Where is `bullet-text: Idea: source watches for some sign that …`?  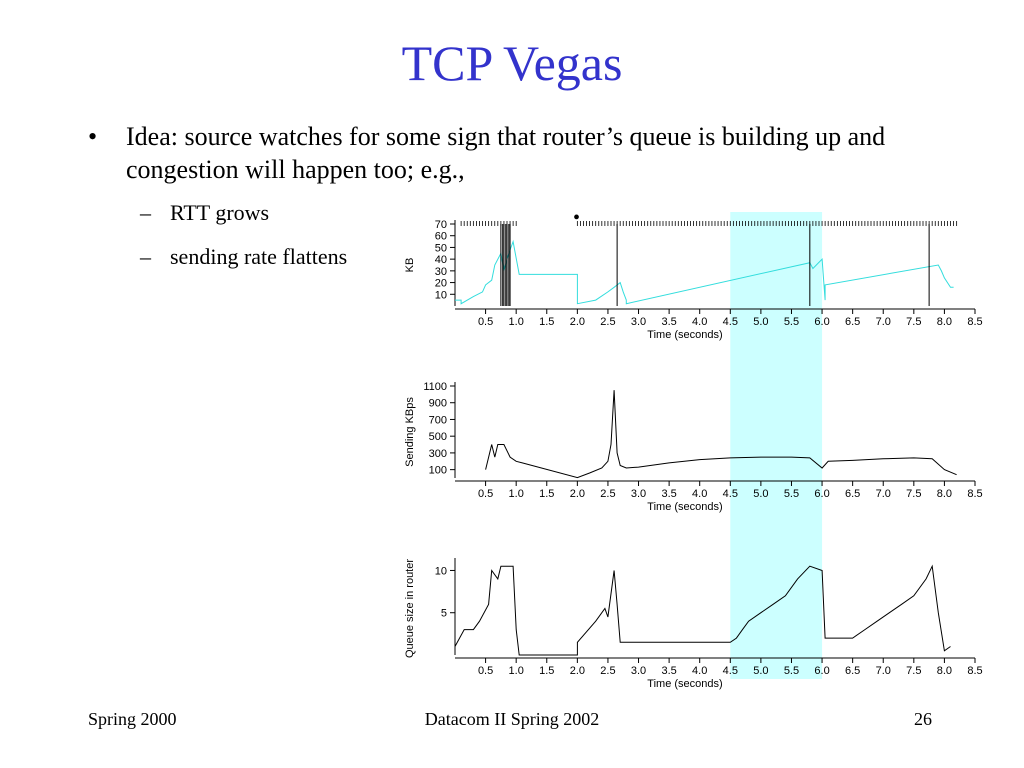
bullet-text: Idea: source watches for some sign that … is located at coordinates (506, 153).